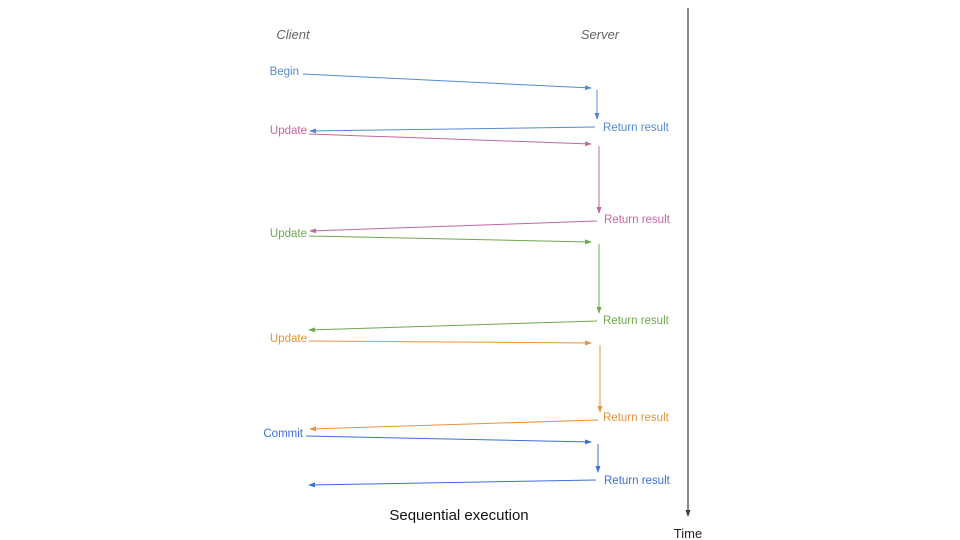 This screenshot has height=540, width=960. I want to click on server-lane-header: Server, so click(600, 34).